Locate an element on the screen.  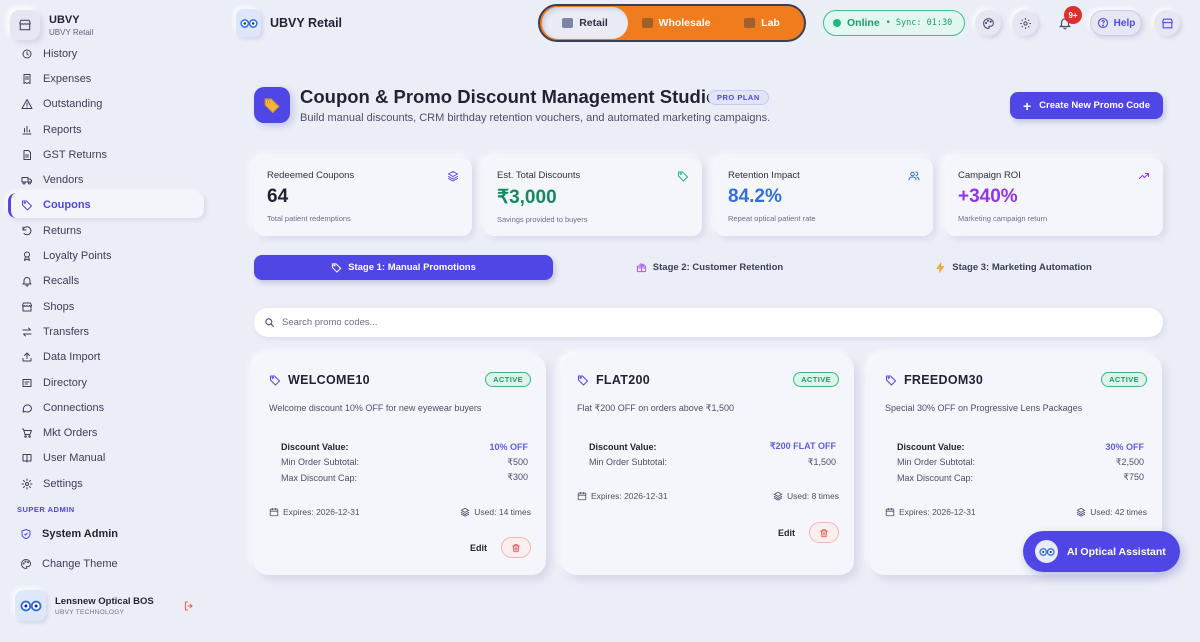
app-logo: UBVY Retail is located at coordinates (289, 23).